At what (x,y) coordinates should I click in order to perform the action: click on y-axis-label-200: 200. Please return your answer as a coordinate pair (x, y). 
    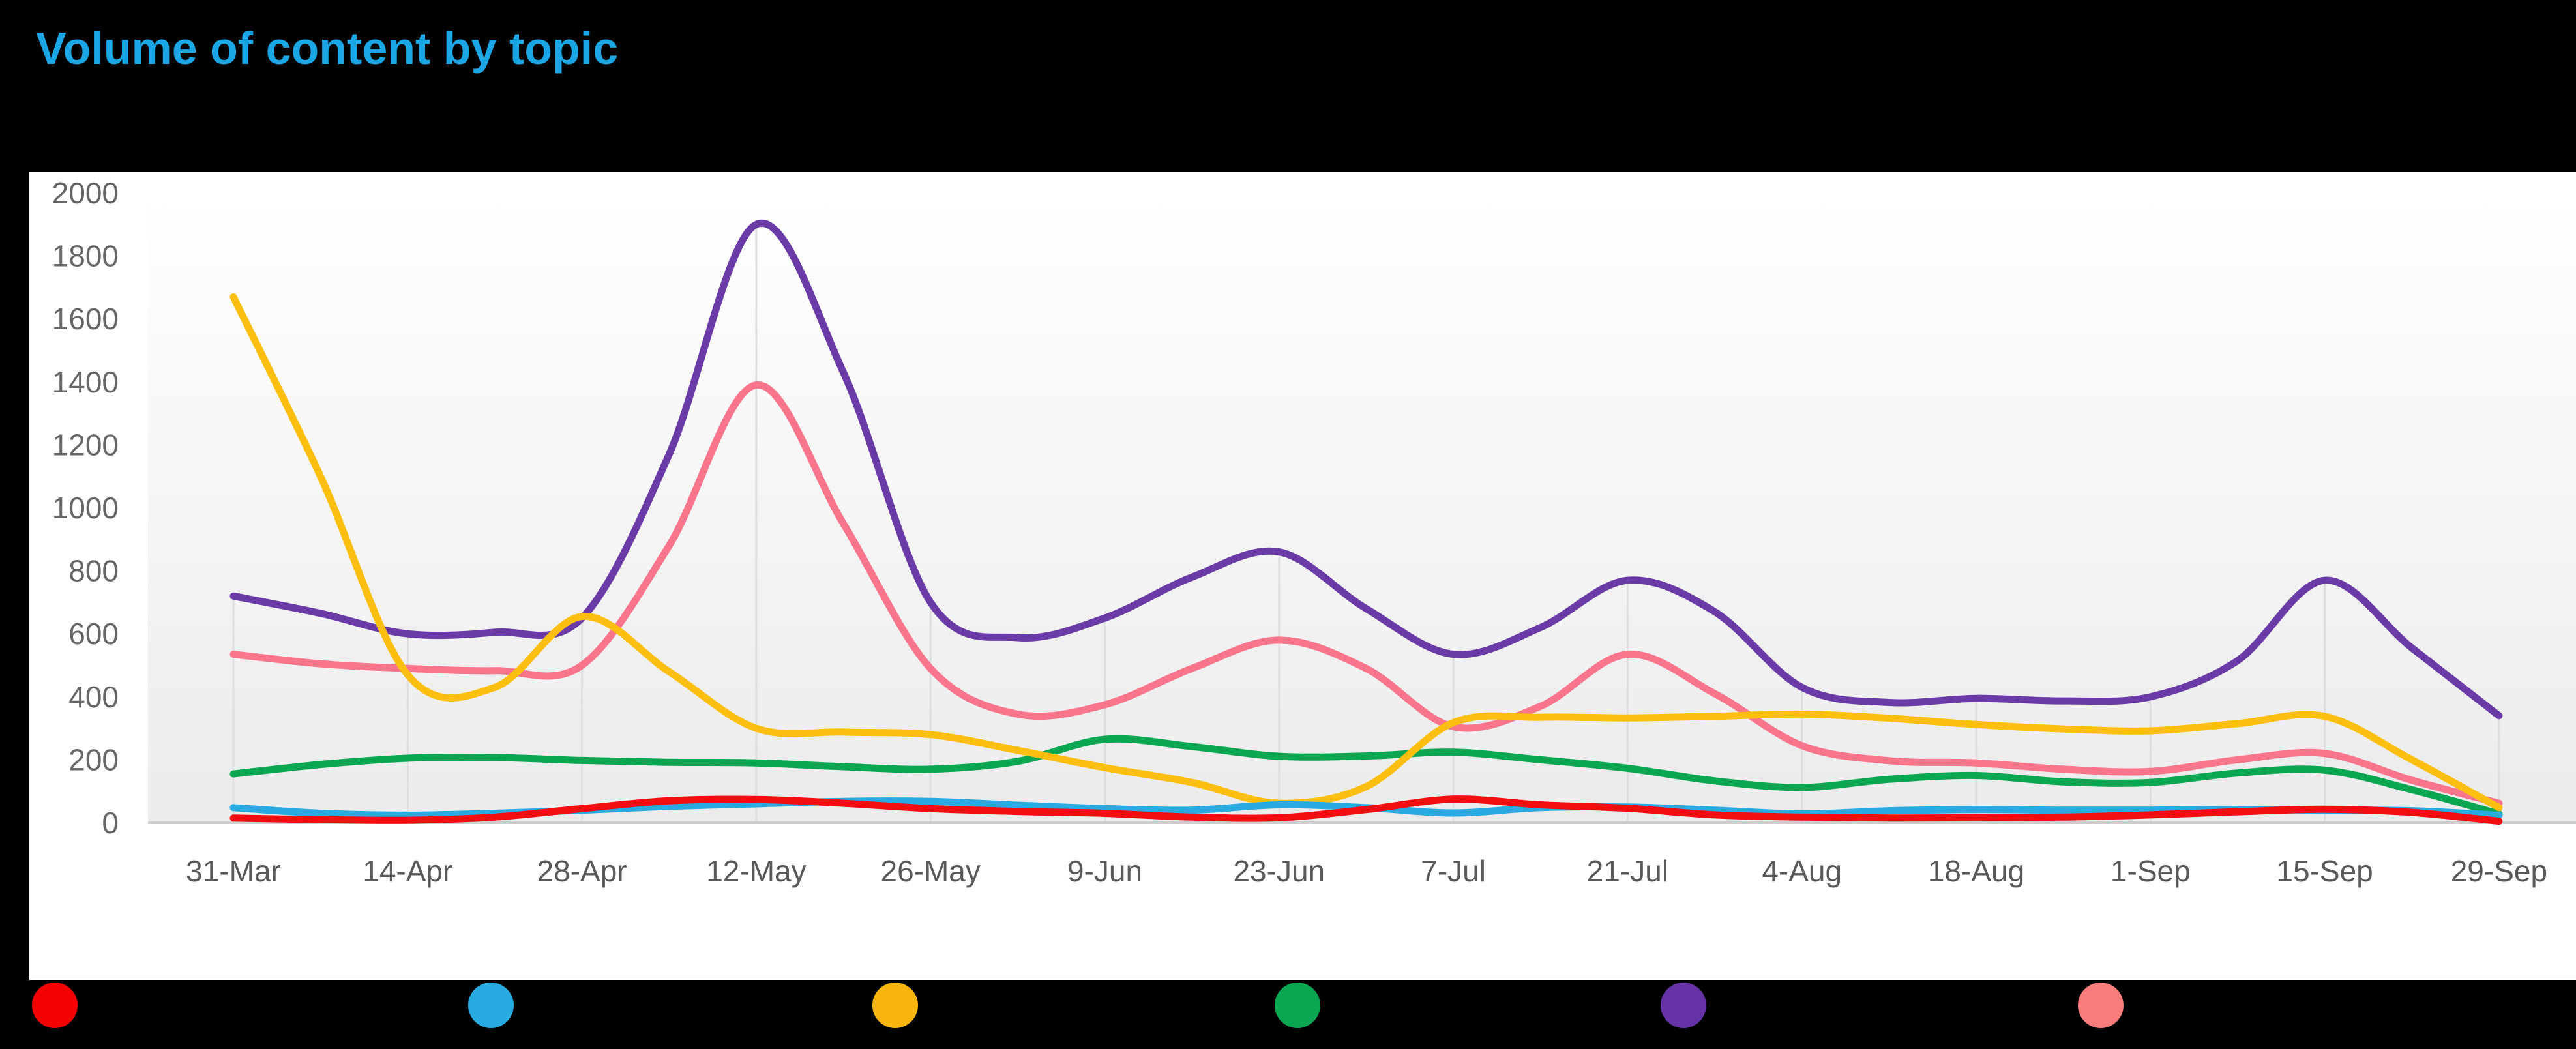
    Looking at the image, I should click on (93, 759).